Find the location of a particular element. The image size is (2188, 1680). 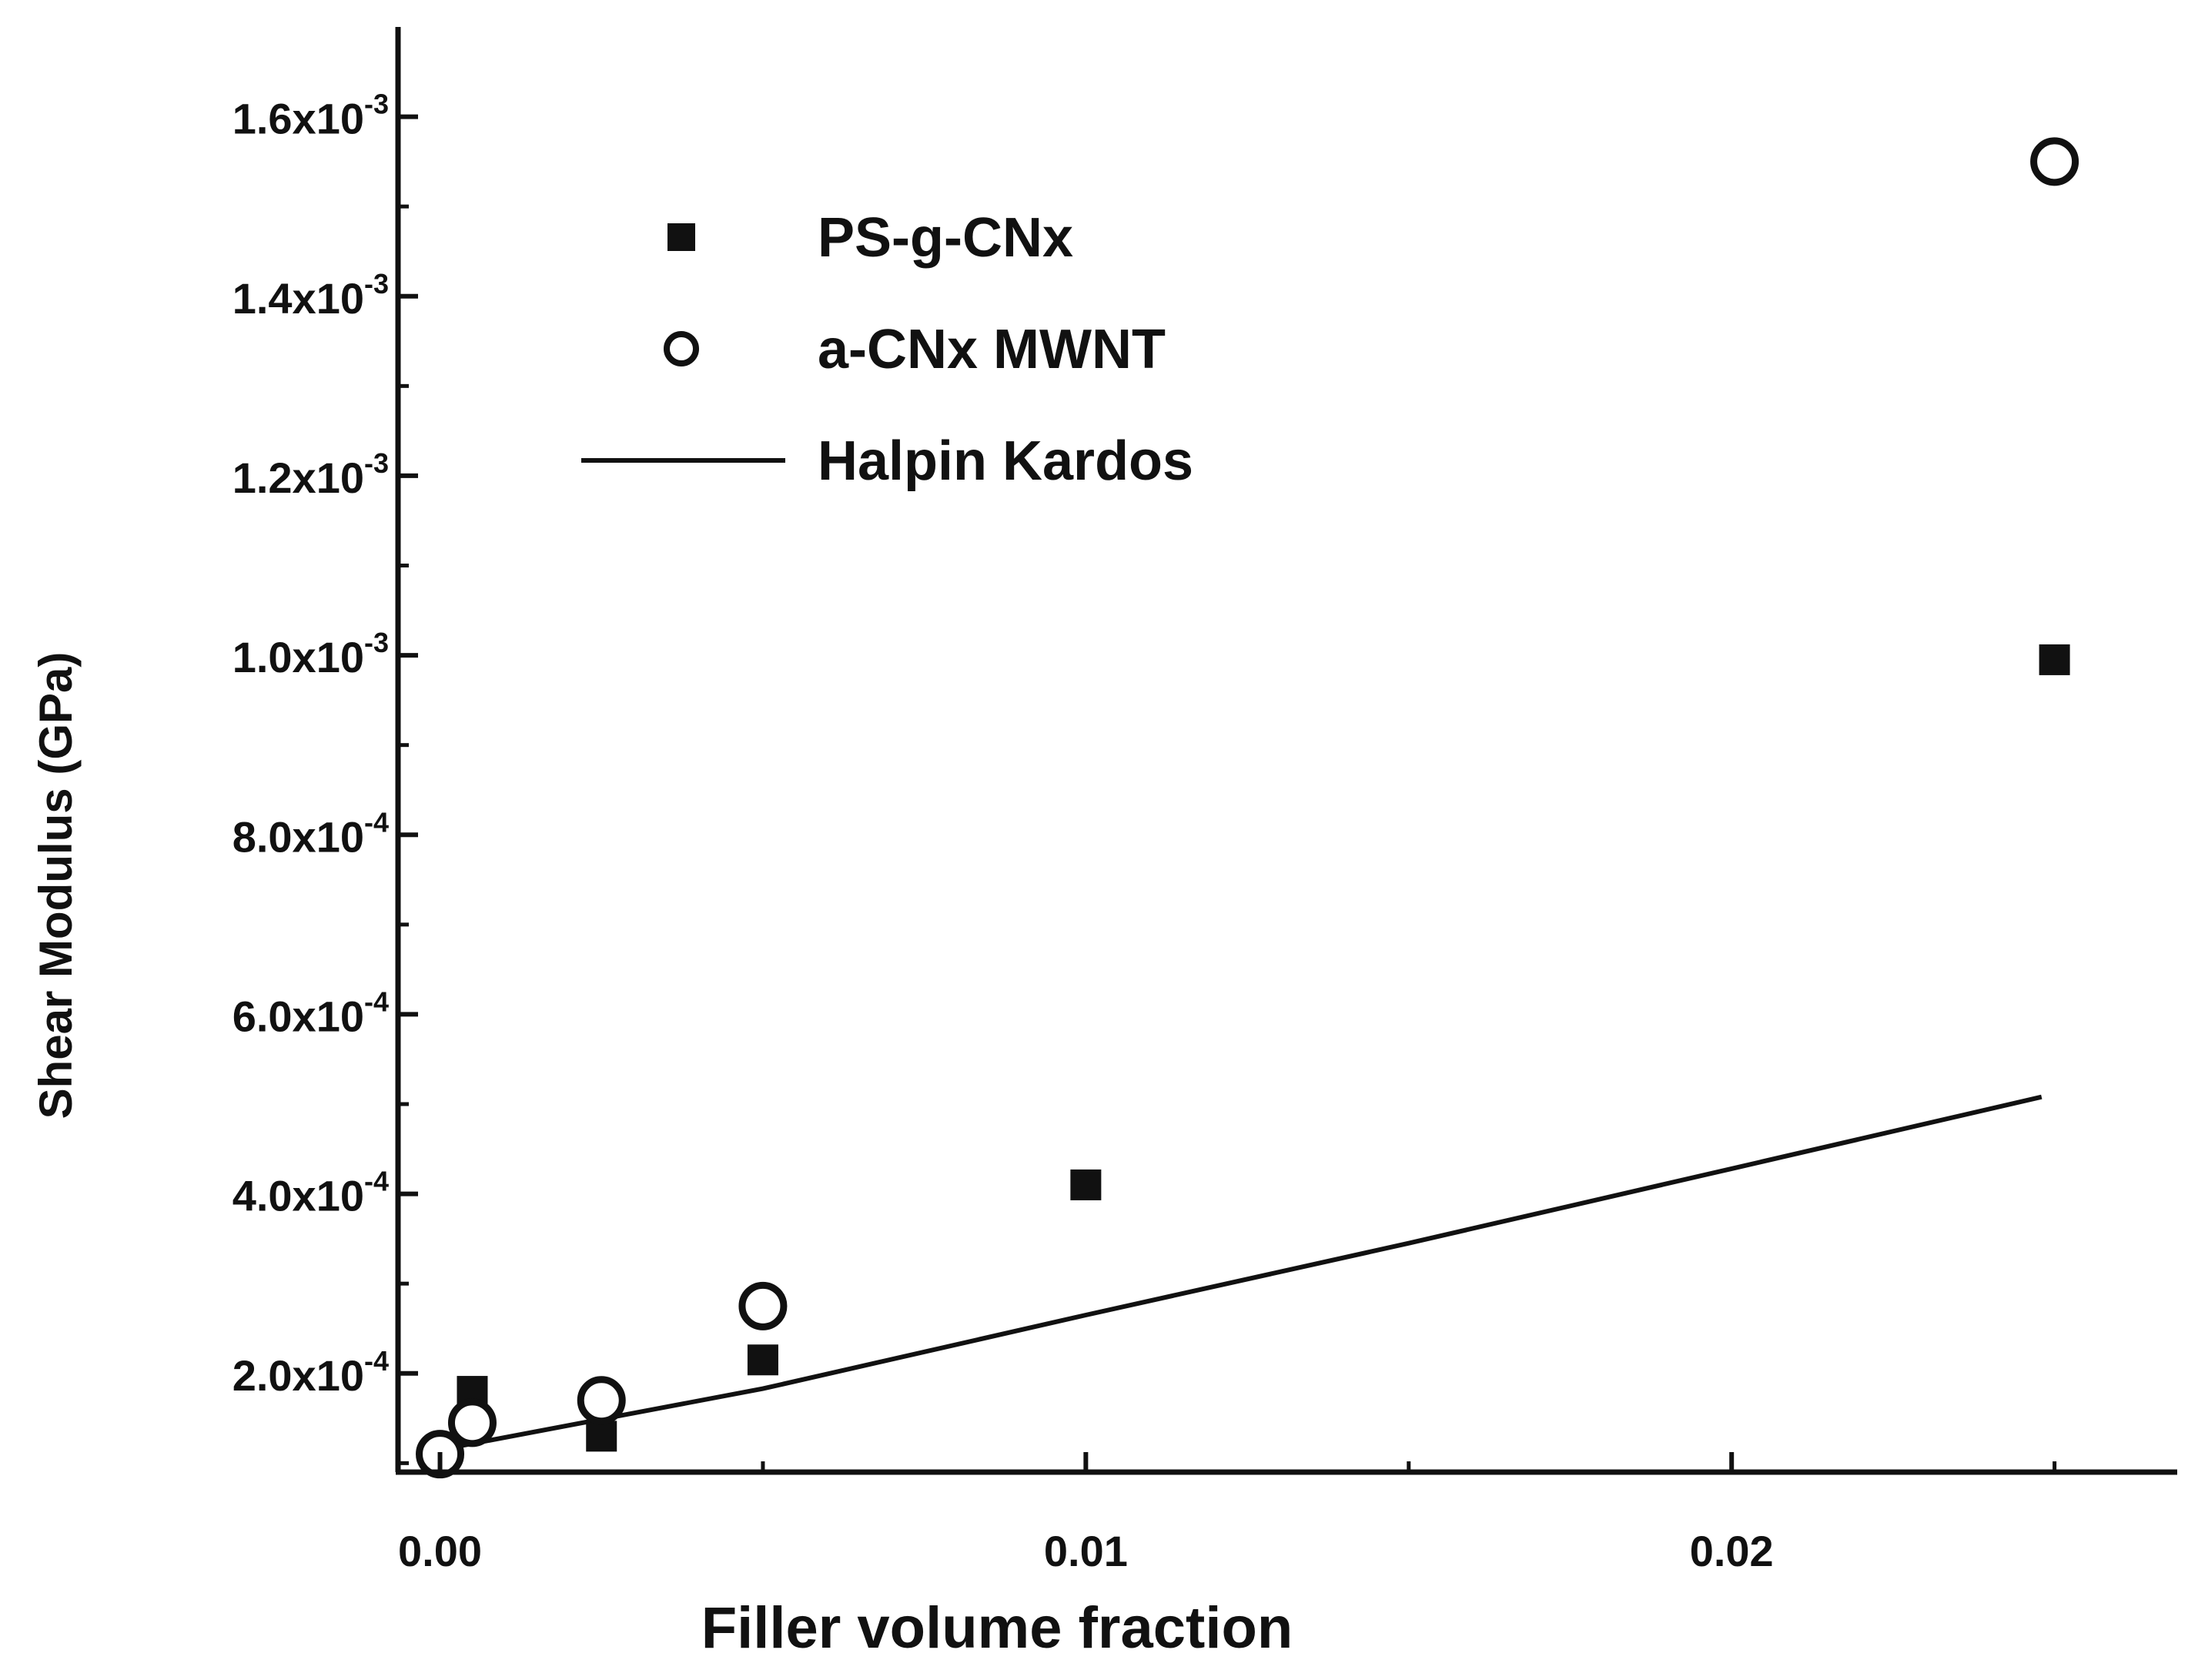

x-tick-label: 0.01 is located at coordinates (1086, 1551).